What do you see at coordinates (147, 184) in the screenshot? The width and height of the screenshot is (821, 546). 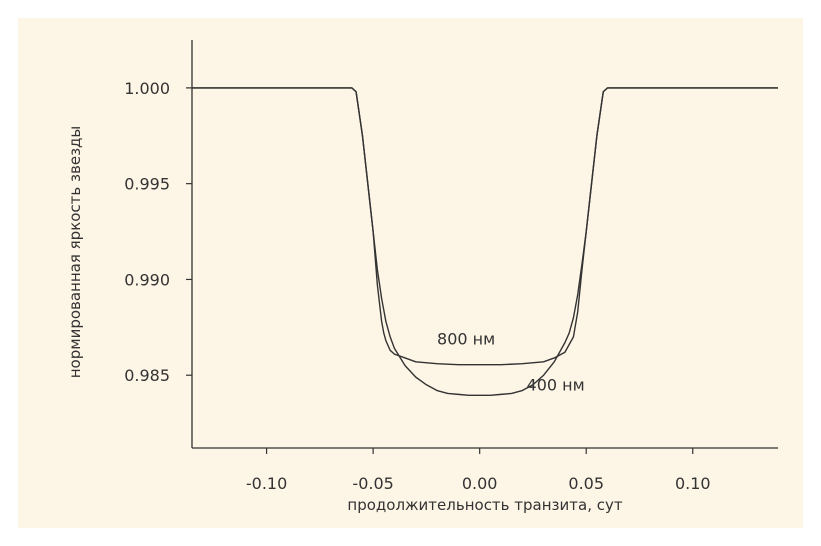 I see `y-tick-label: 0.995` at bounding box center [147, 184].